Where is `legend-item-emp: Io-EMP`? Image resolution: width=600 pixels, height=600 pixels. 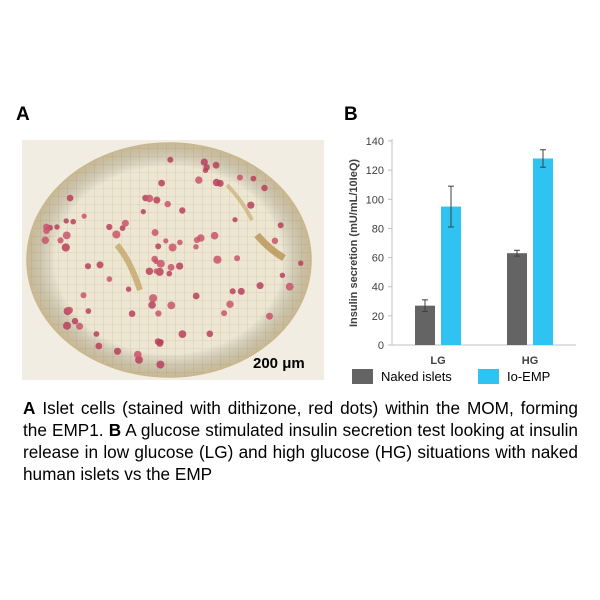 legend-item-emp: Io-EMP is located at coordinates (514, 376).